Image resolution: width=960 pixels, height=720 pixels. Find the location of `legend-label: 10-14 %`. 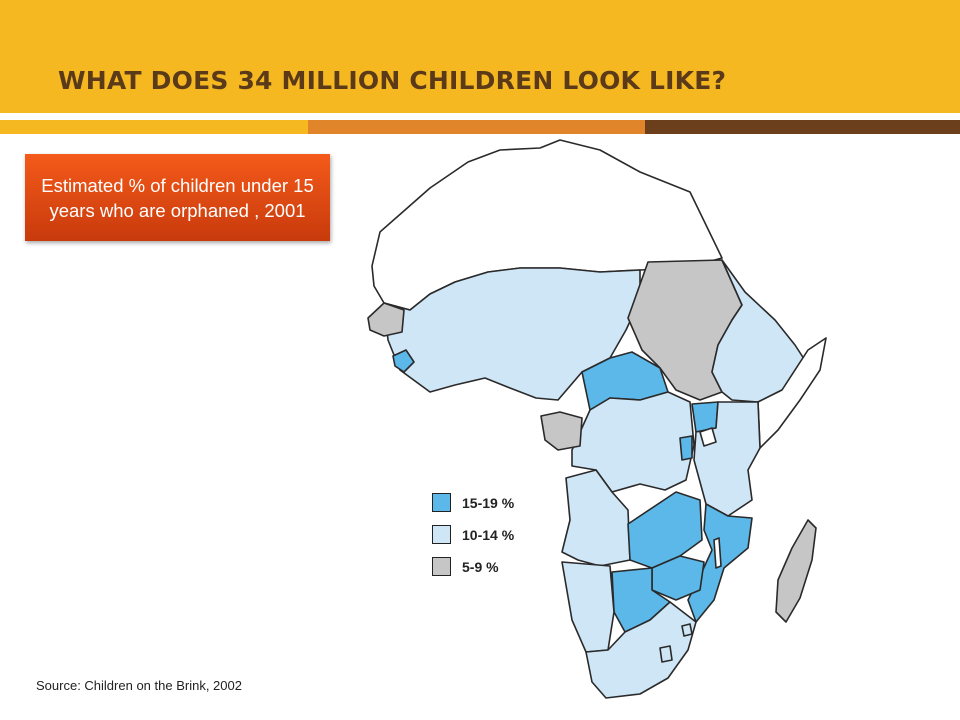

legend-label: 10-14 % is located at coordinates (488, 534).